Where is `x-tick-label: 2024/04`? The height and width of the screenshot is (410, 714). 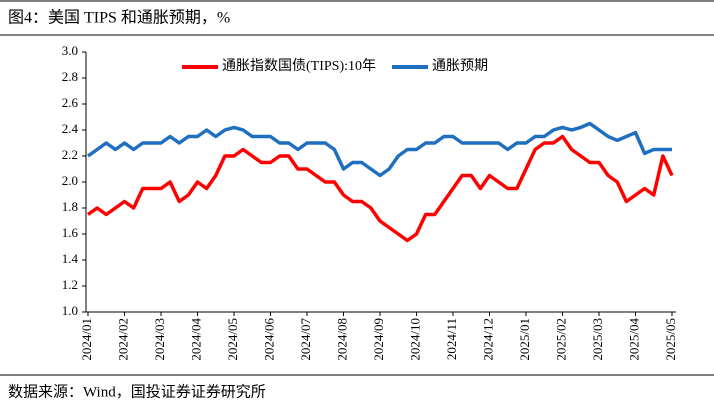 x-tick-label: 2024/04 is located at coordinates (195, 339).